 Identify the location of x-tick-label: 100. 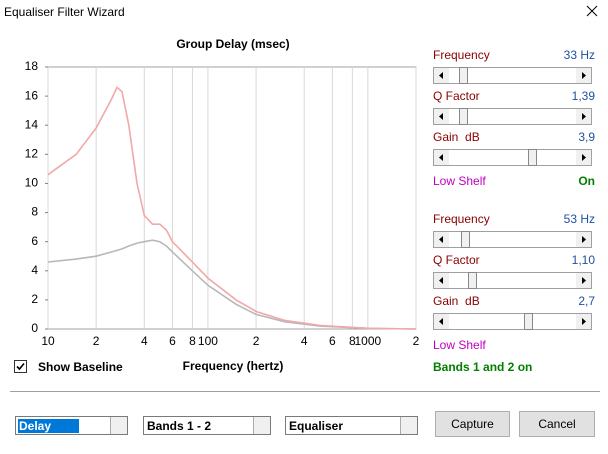
(208, 341).